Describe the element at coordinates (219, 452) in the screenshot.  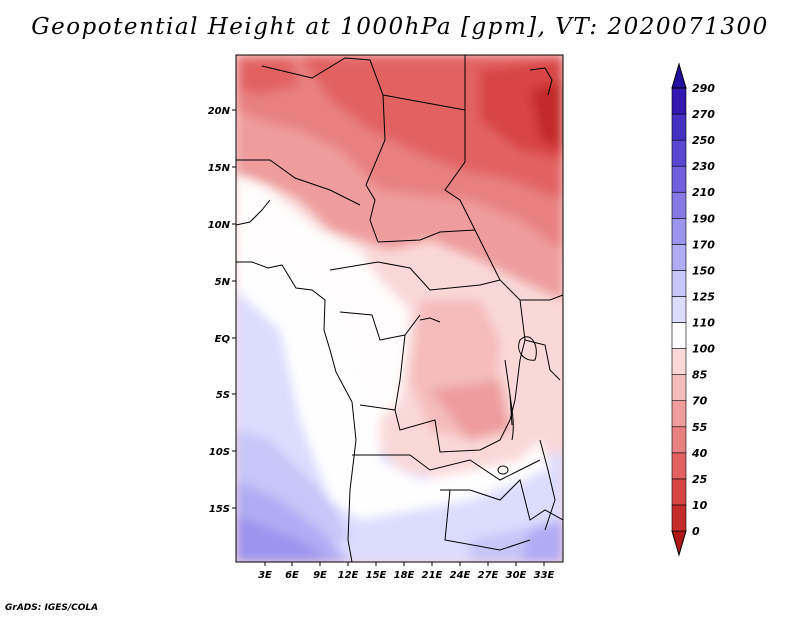
I see `lat-label-10s: 10S` at that location.